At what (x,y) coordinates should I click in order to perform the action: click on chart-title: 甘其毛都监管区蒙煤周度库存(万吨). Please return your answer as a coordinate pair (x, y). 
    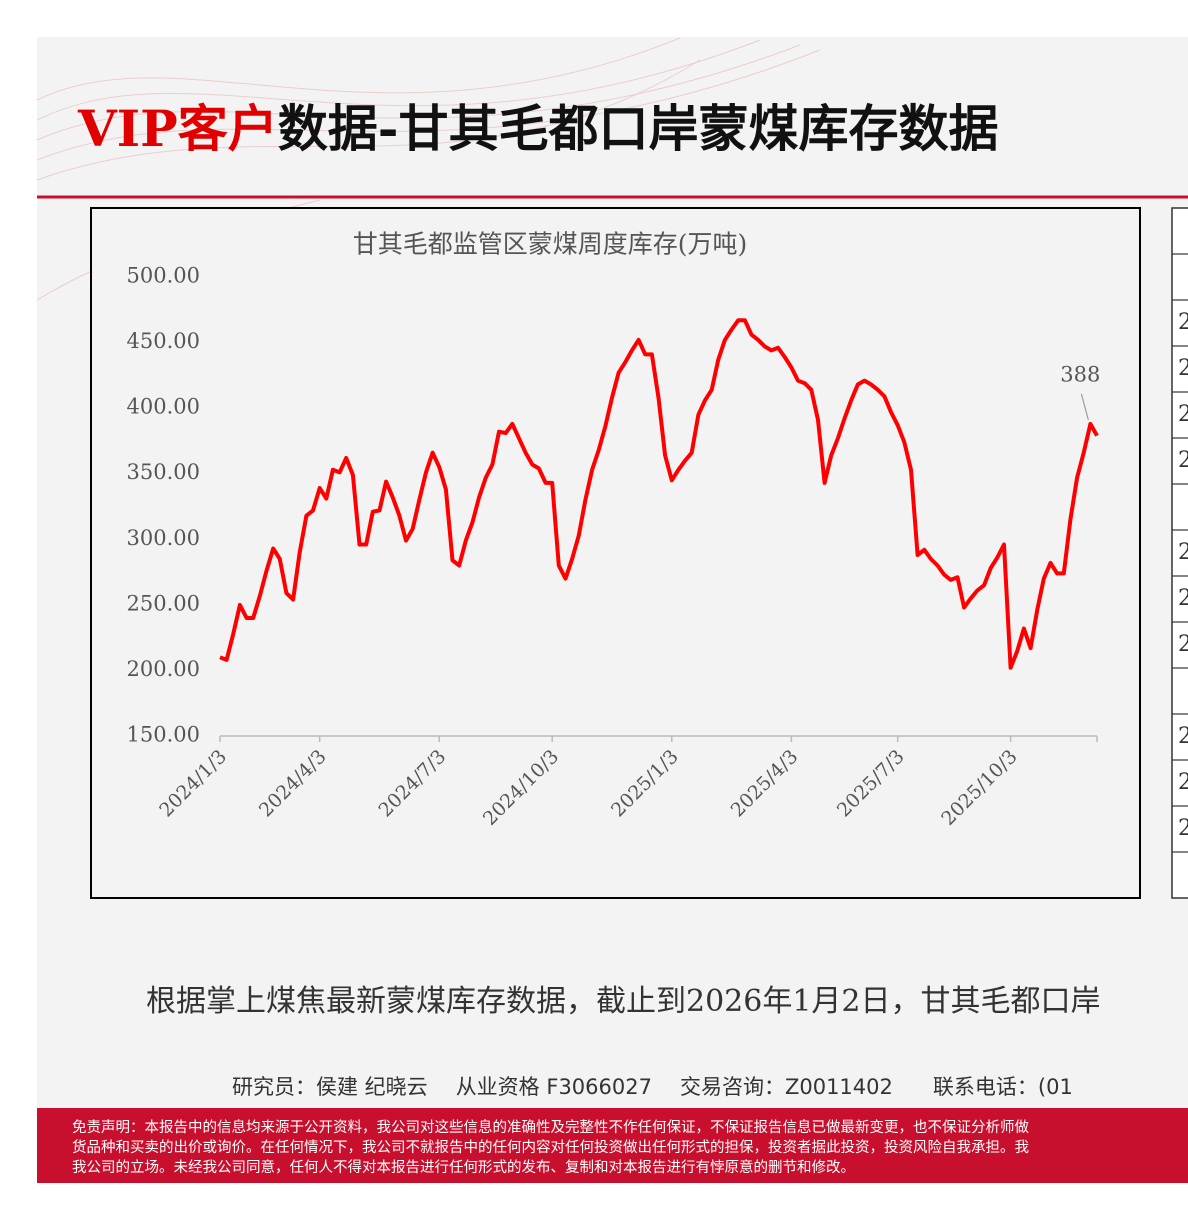
    Looking at the image, I should click on (550, 244).